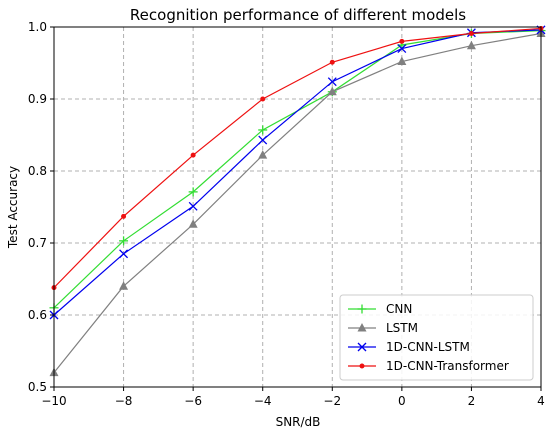 Image resolution: width=550 pixels, height=434 pixels. What do you see at coordinates (402, 401) in the screenshot?
I see `x-tick-label: 0` at bounding box center [402, 401].